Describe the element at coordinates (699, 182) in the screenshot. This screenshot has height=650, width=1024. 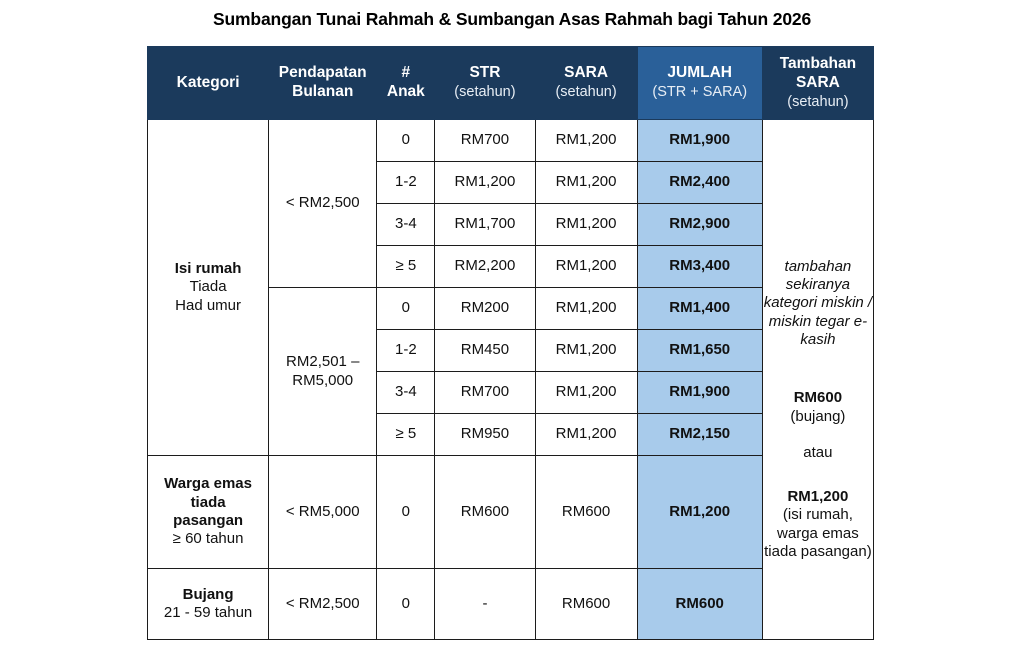
I see `jumlah-cell: RM2,400` at that location.